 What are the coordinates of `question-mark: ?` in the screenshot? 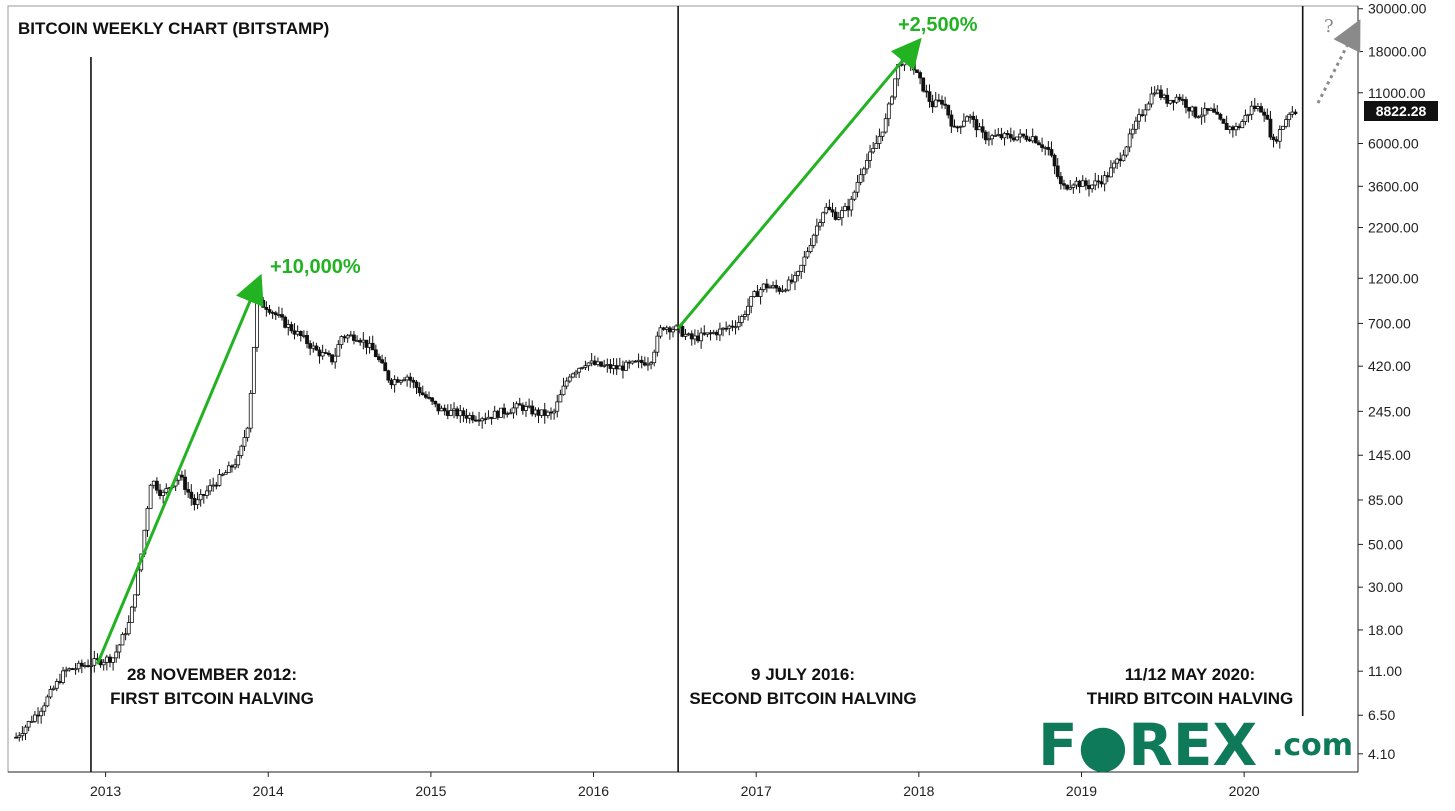 It's located at (1329, 26).